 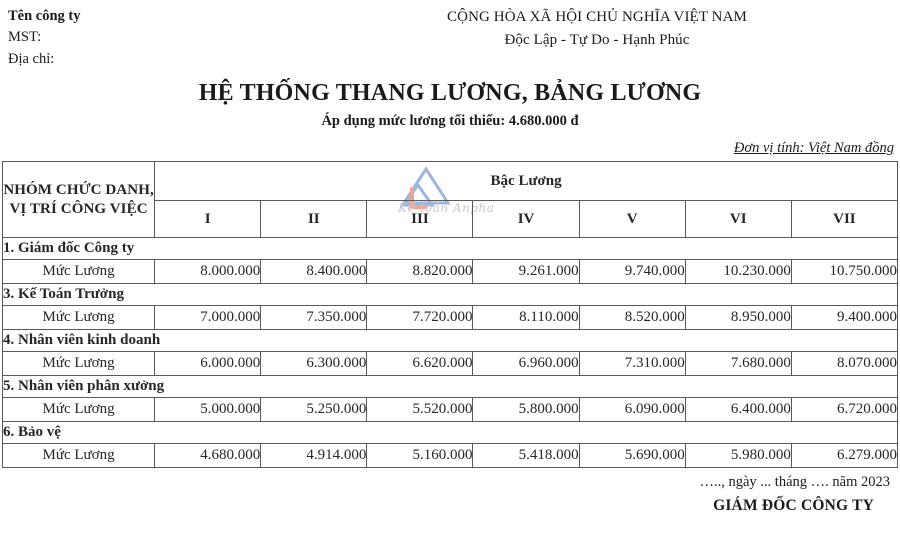 What do you see at coordinates (208, 456) in the screenshot?
I see `salary-amount-cell: 4.680.000` at bounding box center [208, 456].